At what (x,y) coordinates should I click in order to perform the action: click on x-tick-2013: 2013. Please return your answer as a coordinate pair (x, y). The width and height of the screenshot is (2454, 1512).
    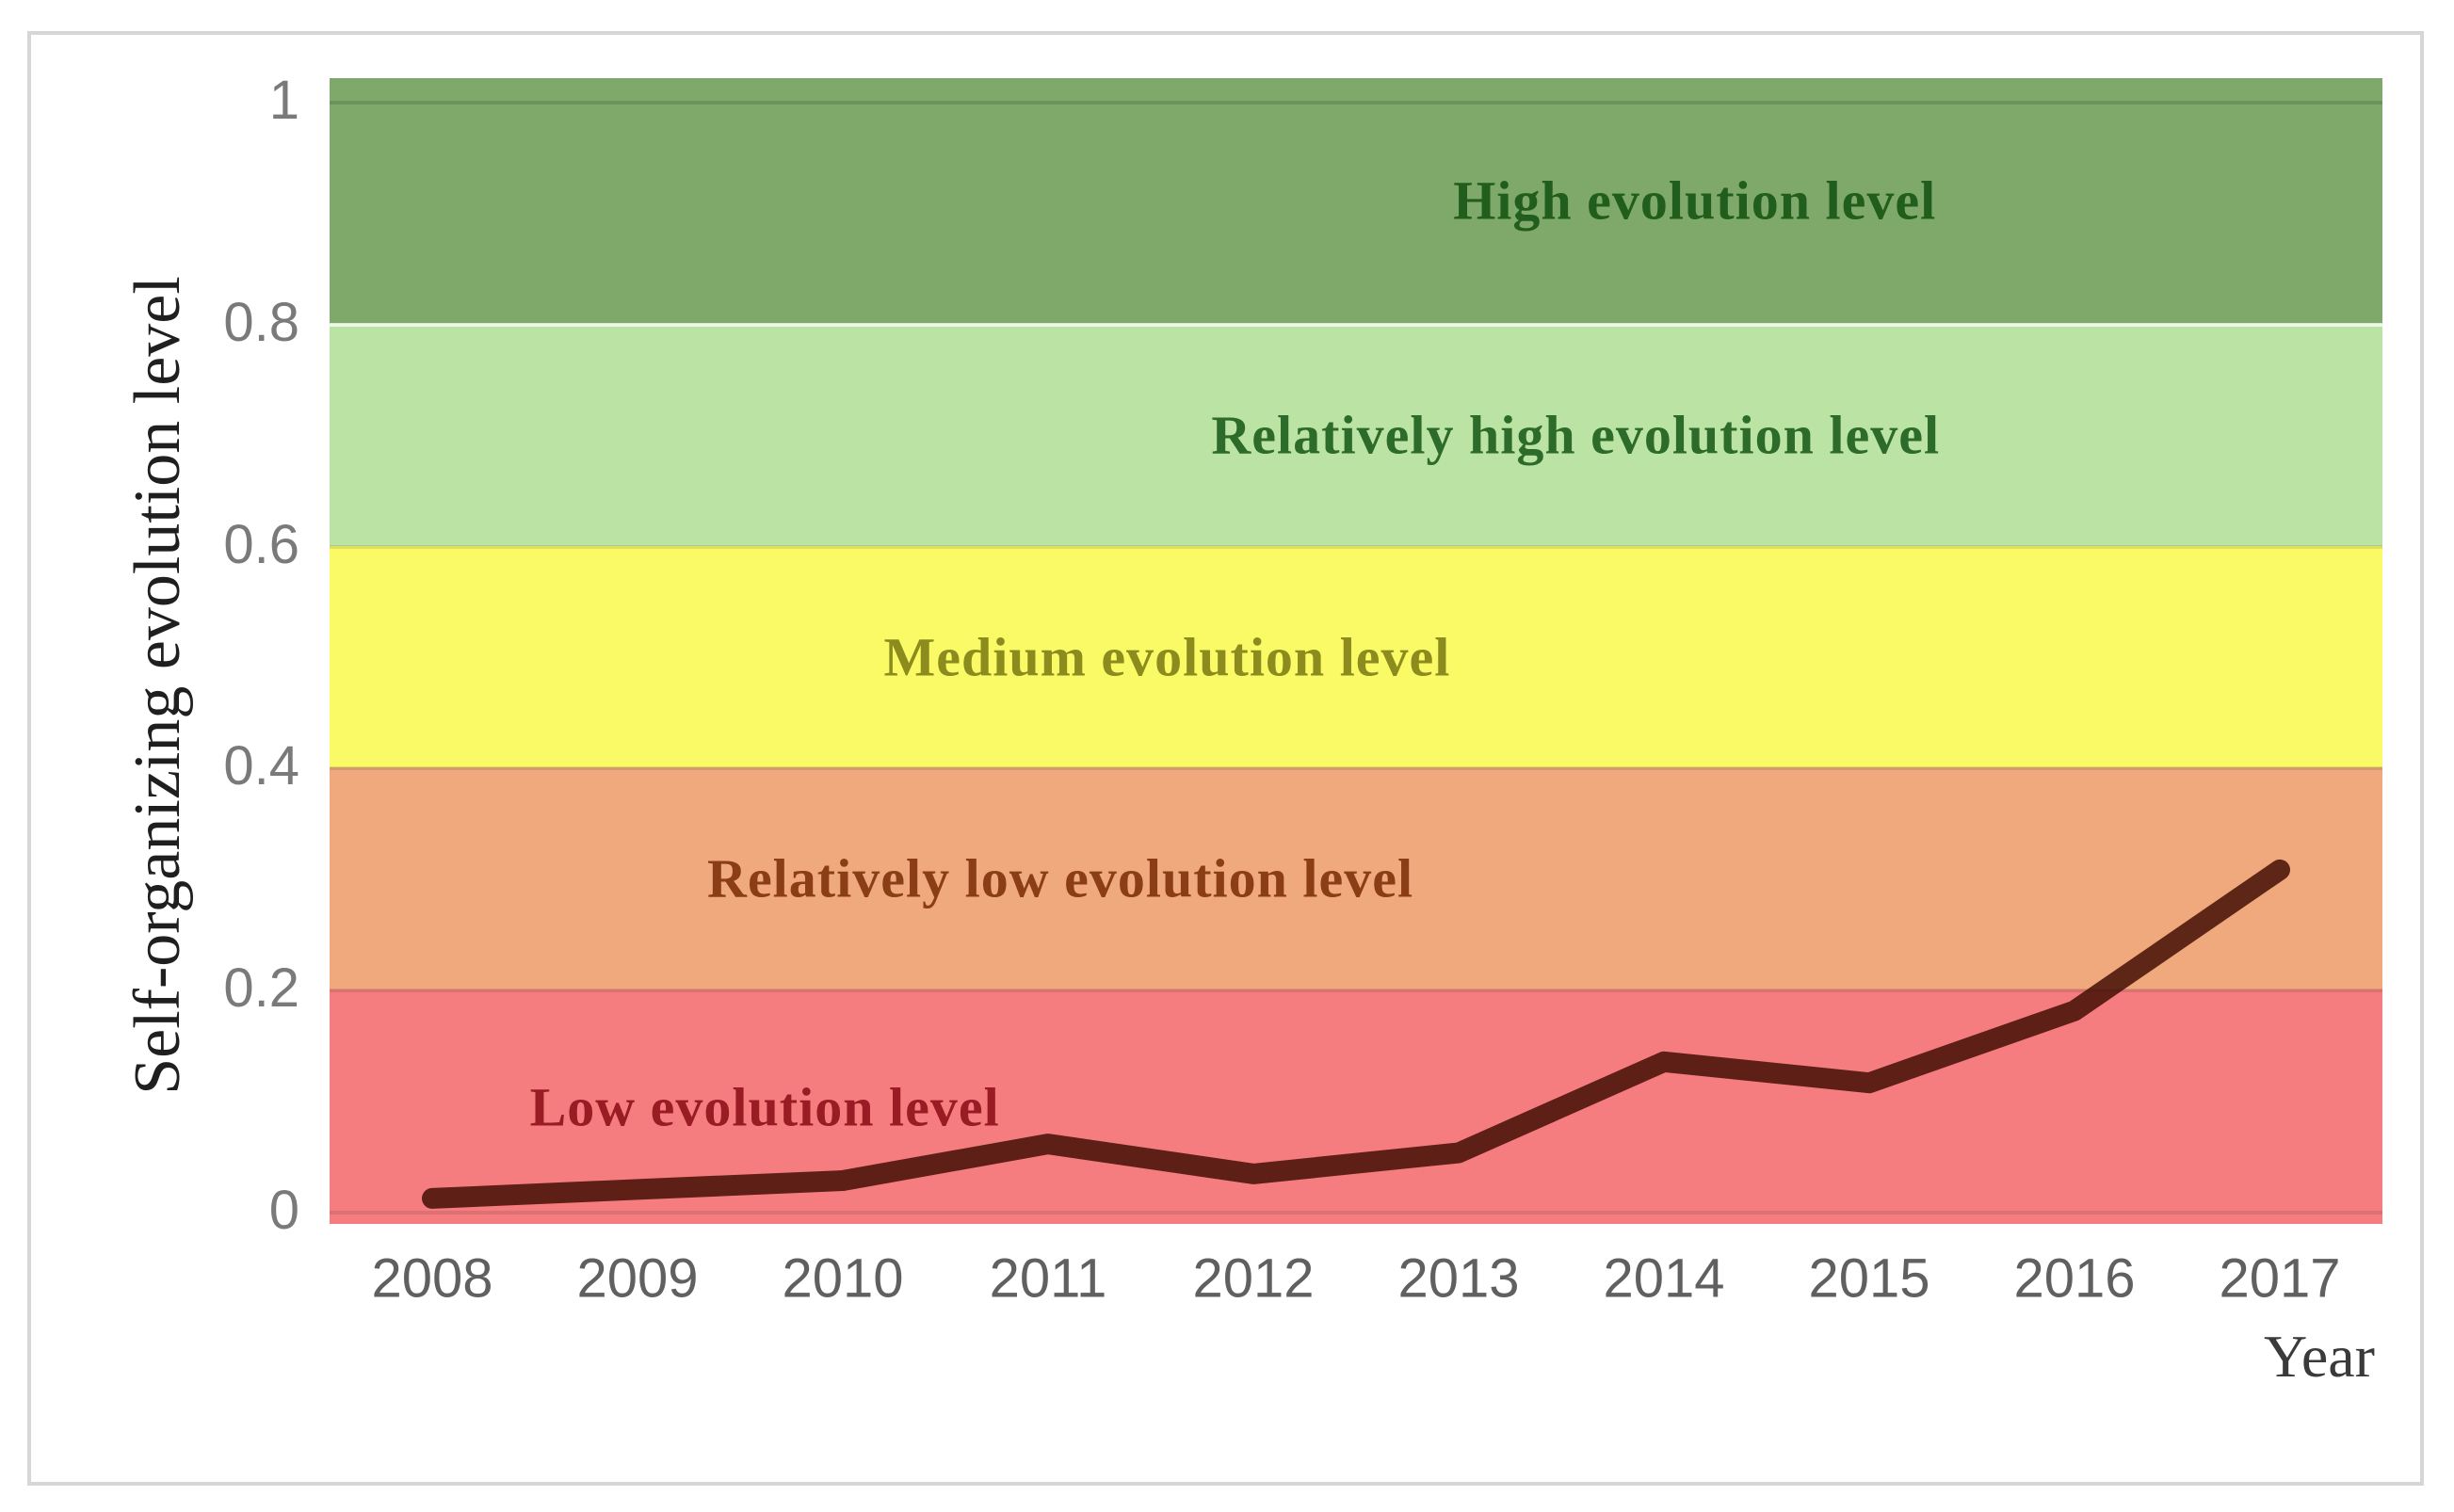
    Looking at the image, I should click on (1459, 1278).